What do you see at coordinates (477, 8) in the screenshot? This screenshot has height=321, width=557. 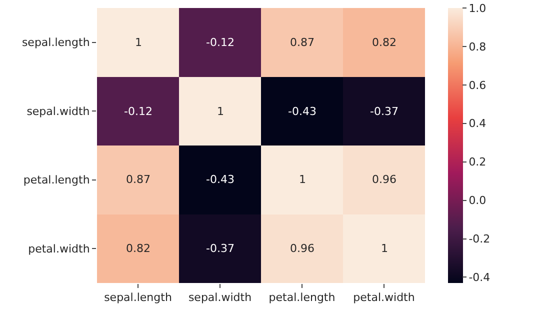 I see `color-bar-label: 1.0` at bounding box center [477, 8].